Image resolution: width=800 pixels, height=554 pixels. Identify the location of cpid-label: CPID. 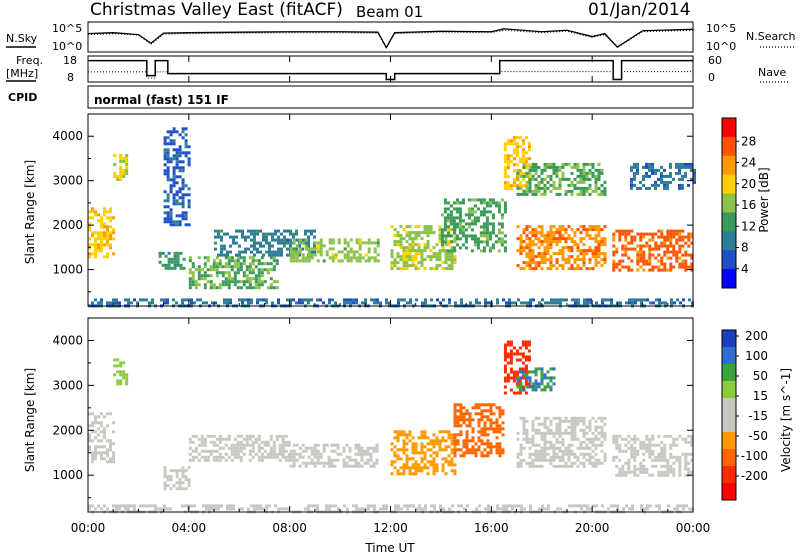
(22, 97).